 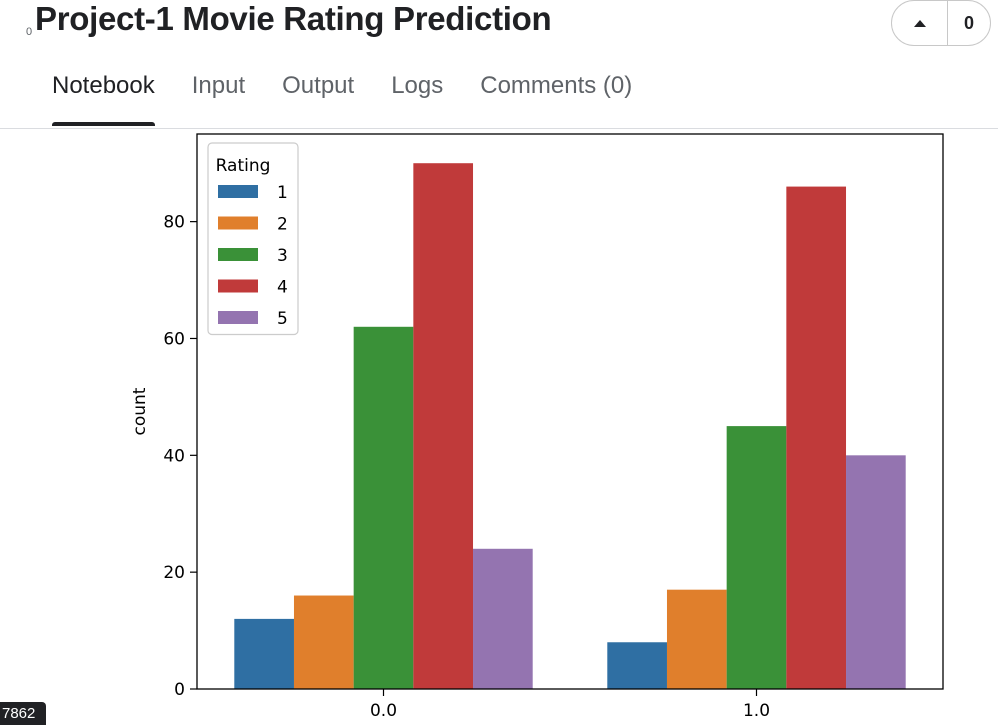 I want to click on y-tick-label-60: 60, so click(x=174, y=339).